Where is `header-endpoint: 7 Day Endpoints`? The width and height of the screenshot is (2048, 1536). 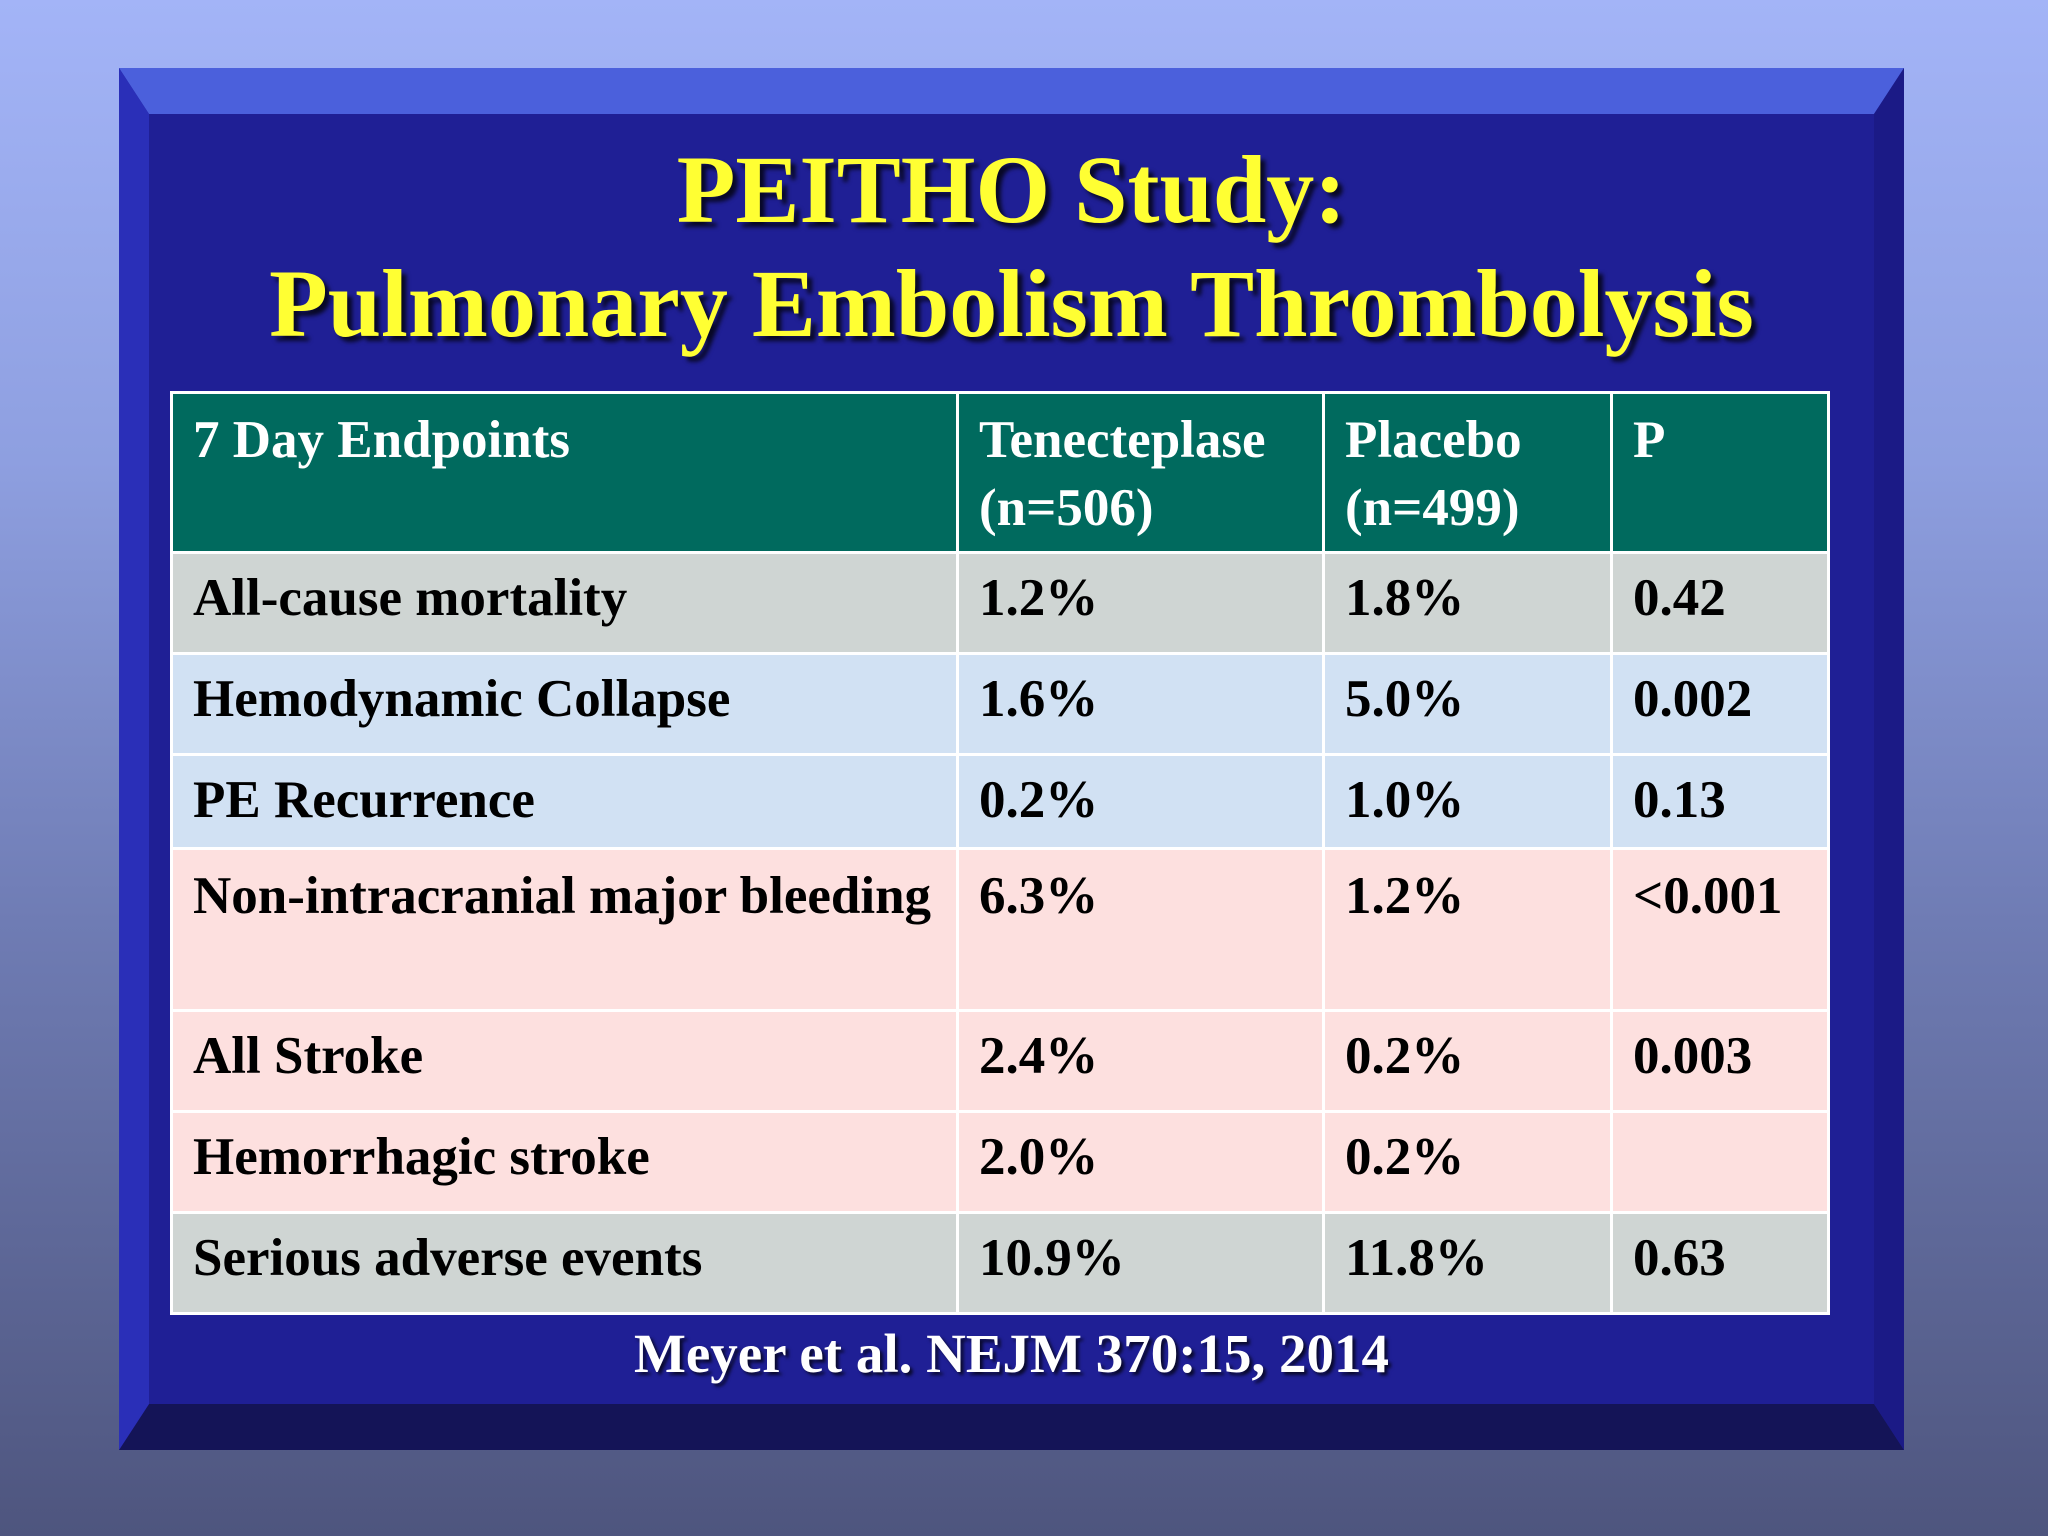 header-endpoint: 7 Day Endpoints is located at coordinates (564, 472).